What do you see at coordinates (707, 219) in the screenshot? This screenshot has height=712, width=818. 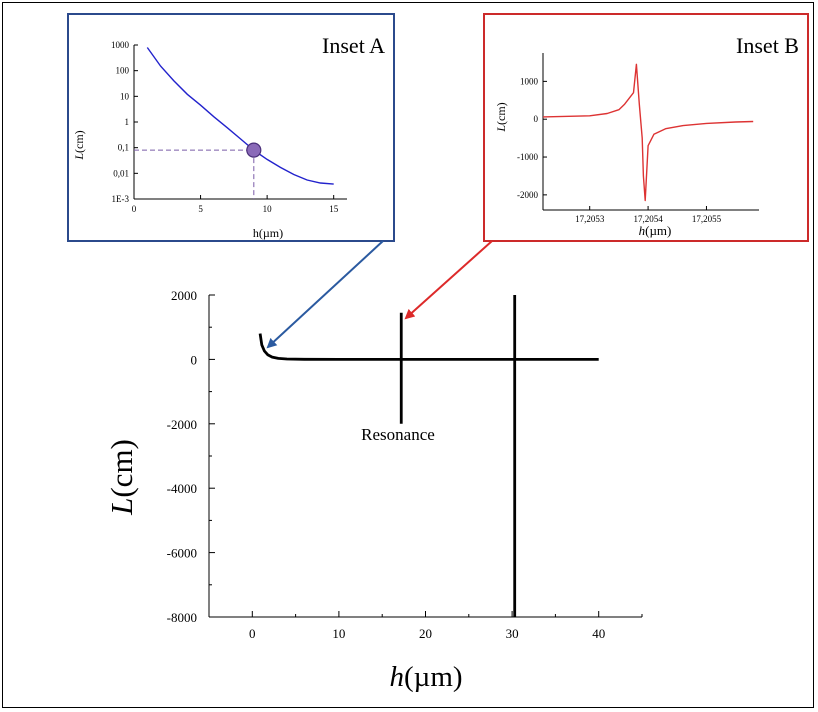 I see `inset-b-x-tick-label: 17,2055` at bounding box center [707, 219].